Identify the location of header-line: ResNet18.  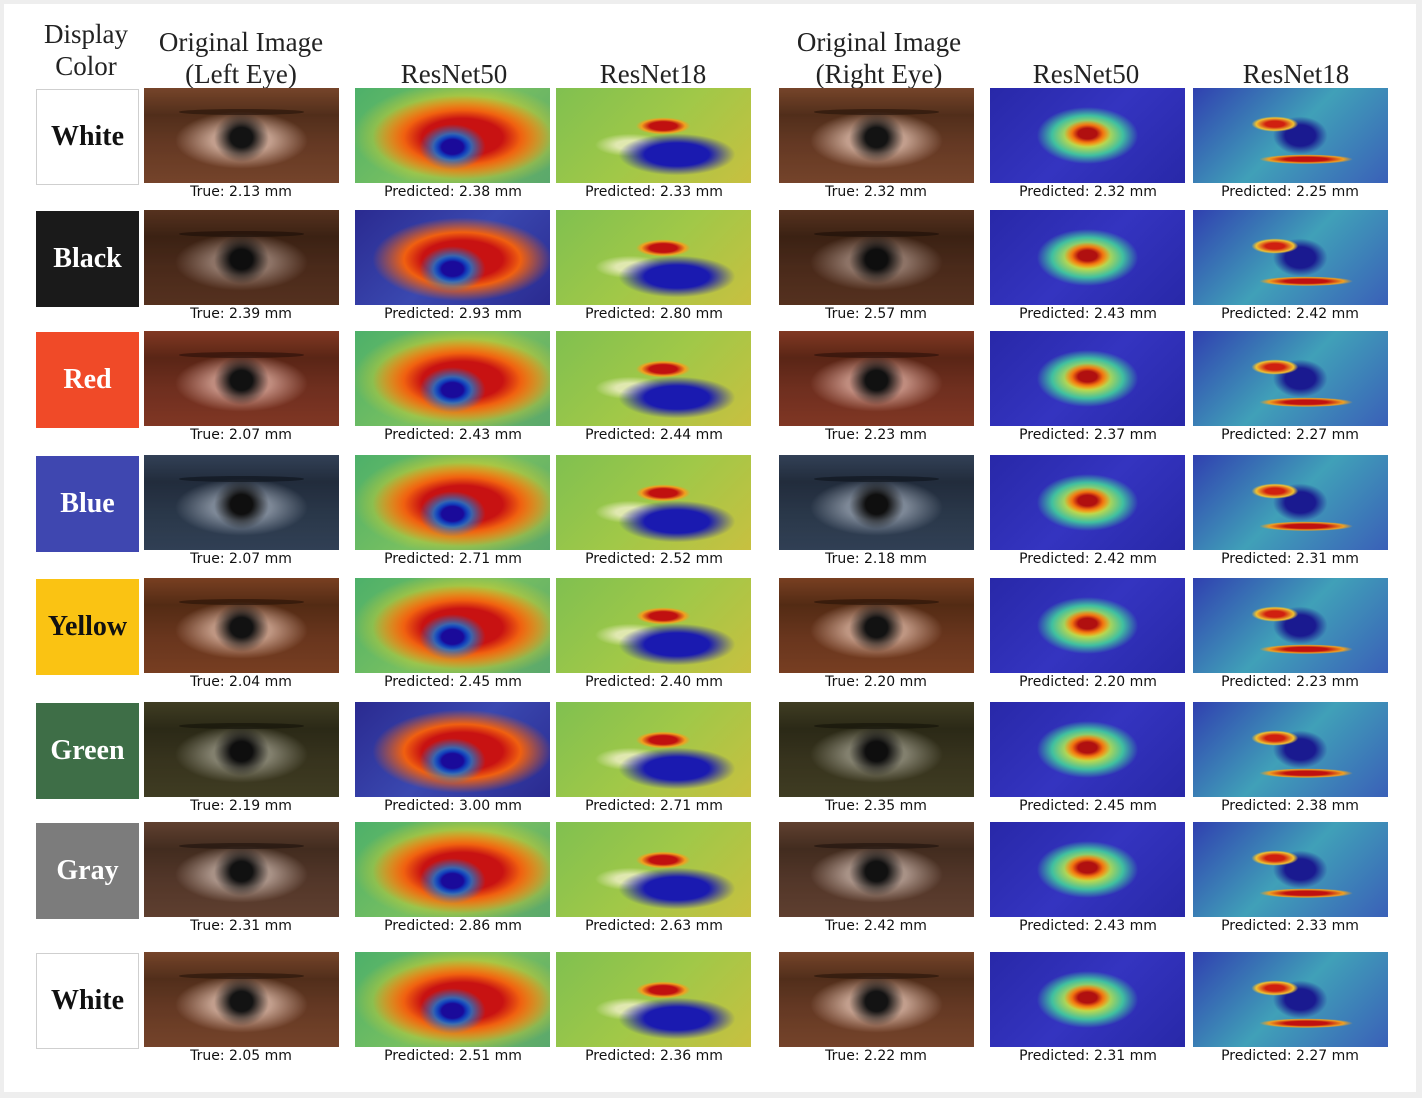
(1296, 74).